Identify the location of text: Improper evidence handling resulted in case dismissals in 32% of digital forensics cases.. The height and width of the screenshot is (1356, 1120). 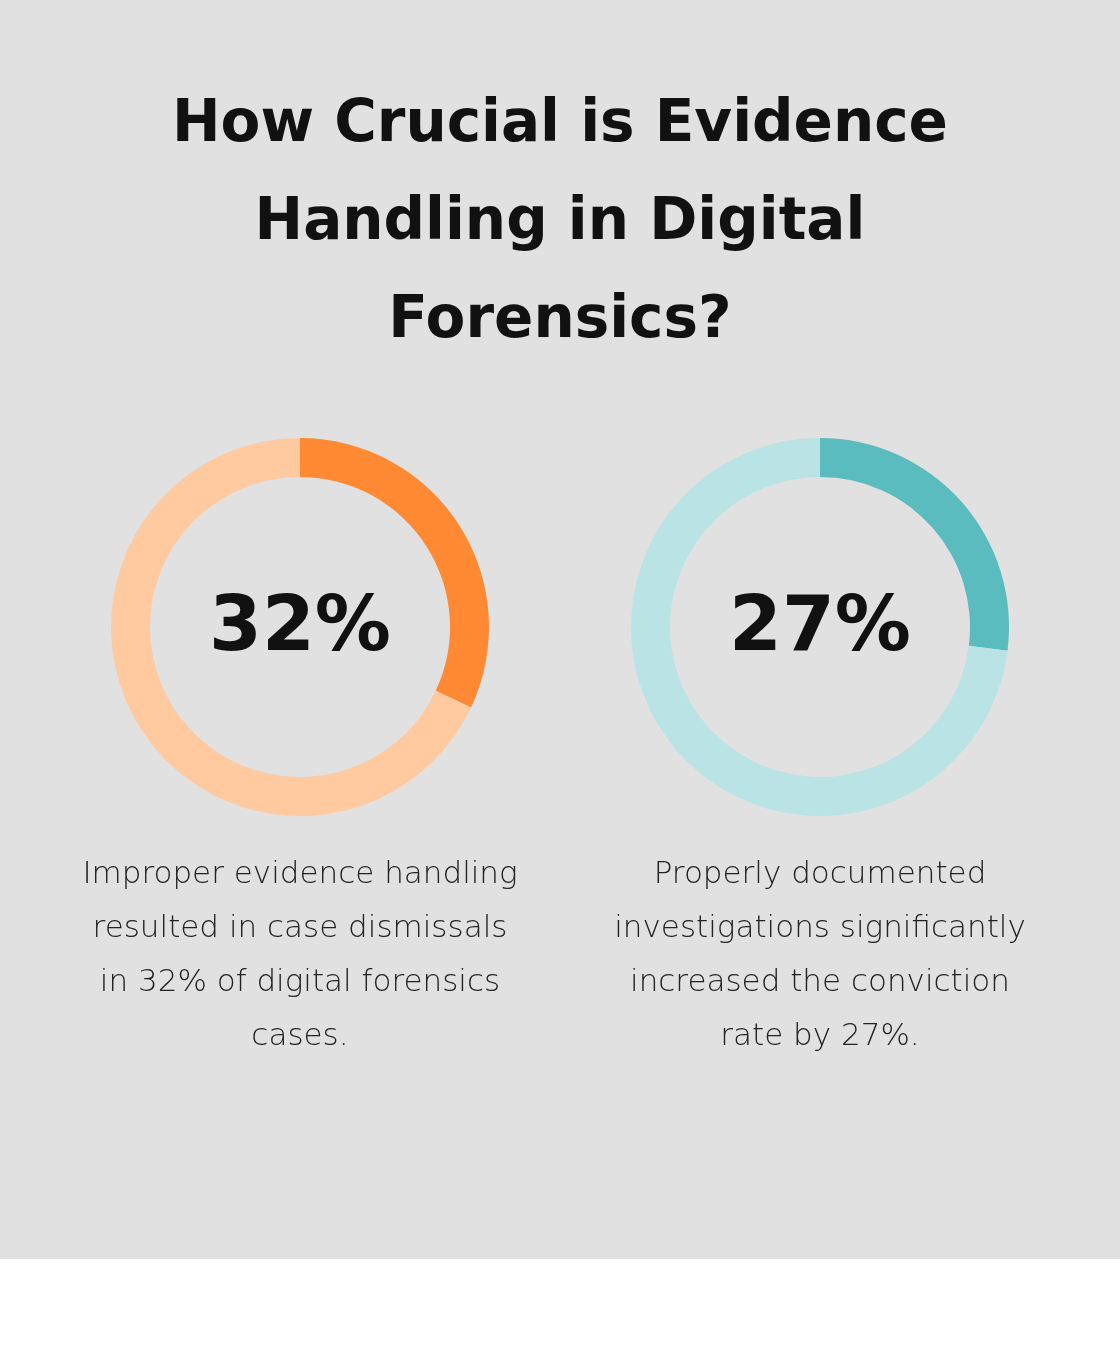
(300, 953).